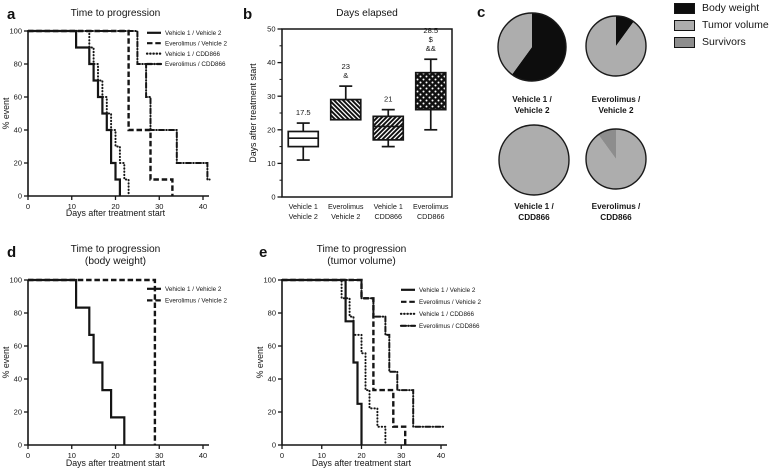  Describe the element at coordinates (449, 326) in the screenshot. I see `legend-label: Everolimus / CDD866` at that location.